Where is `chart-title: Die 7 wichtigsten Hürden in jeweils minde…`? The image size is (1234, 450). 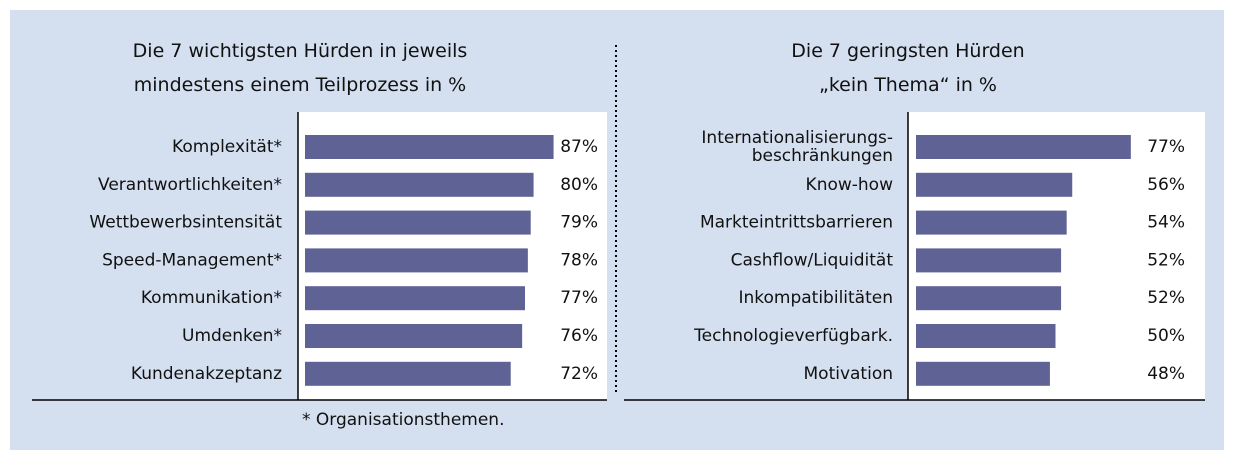 chart-title: Die 7 wichtigsten Hürden in jeweils minde… is located at coordinates (300, 68).